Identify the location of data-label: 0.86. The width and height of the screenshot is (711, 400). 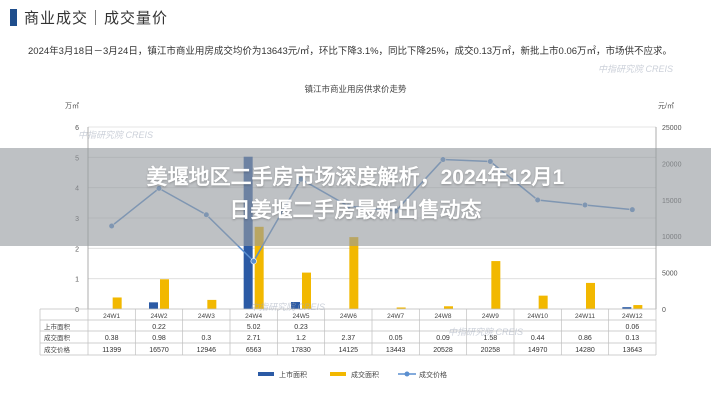
(585, 338).